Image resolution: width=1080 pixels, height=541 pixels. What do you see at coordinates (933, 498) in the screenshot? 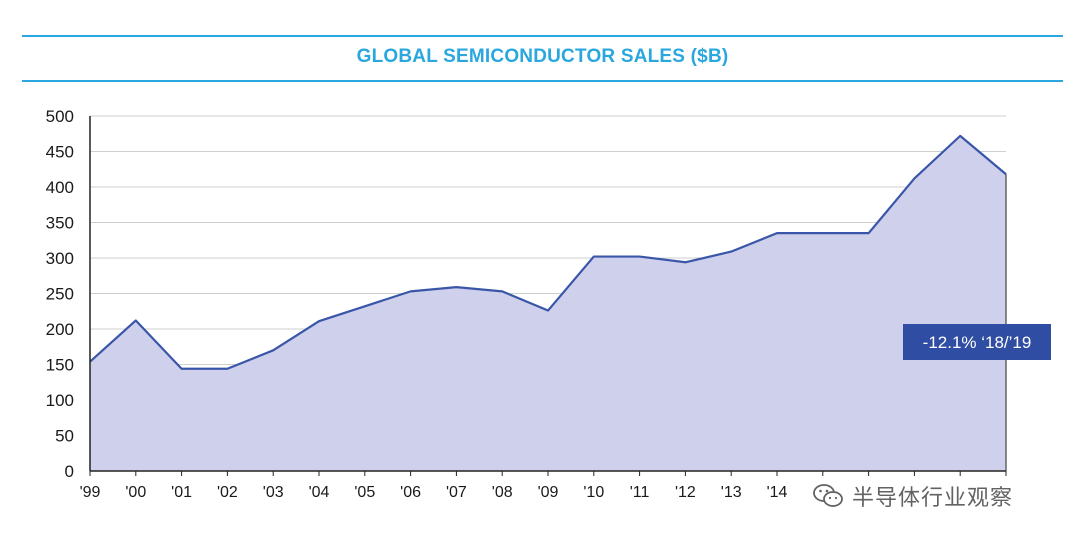
I see `watermark-text: 半导体行业观察` at bounding box center [933, 498].